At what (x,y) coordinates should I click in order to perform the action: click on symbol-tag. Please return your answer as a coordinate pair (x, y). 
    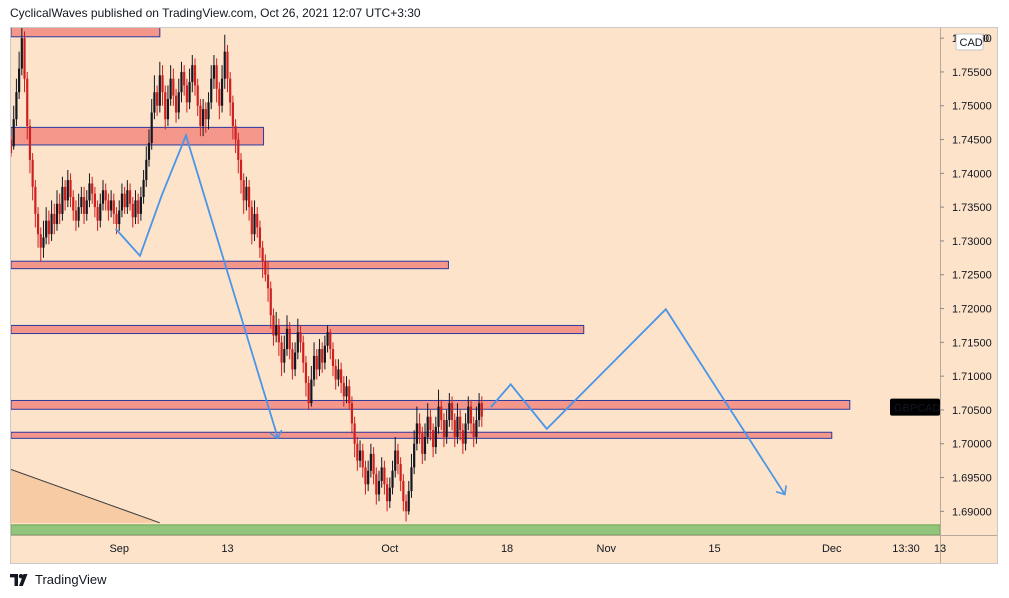
    Looking at the image, I should click on (915, 407).